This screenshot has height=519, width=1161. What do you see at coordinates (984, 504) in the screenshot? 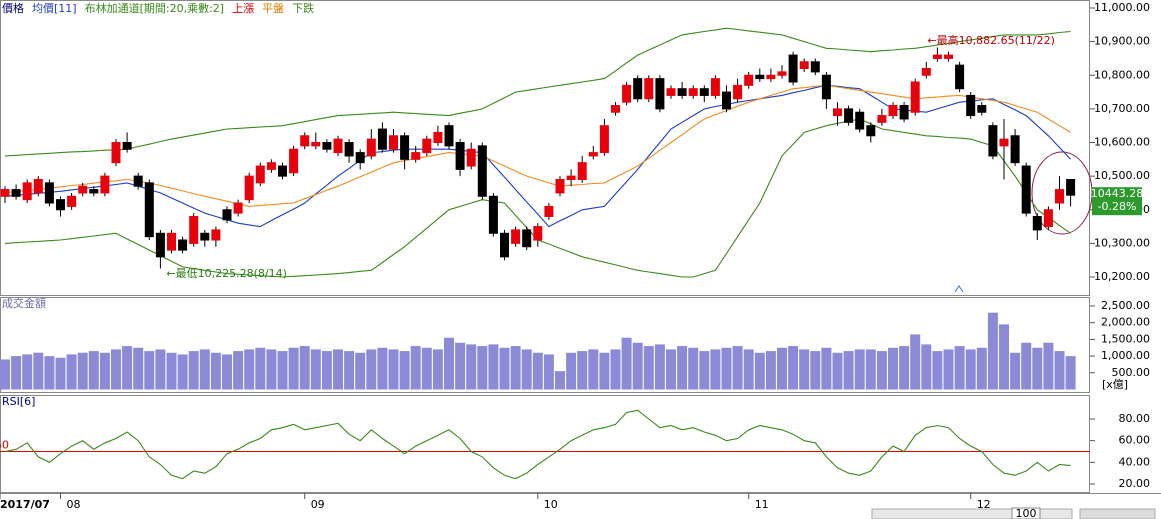
I see `x-tick-label: 12` at bounding box center [984, 504].